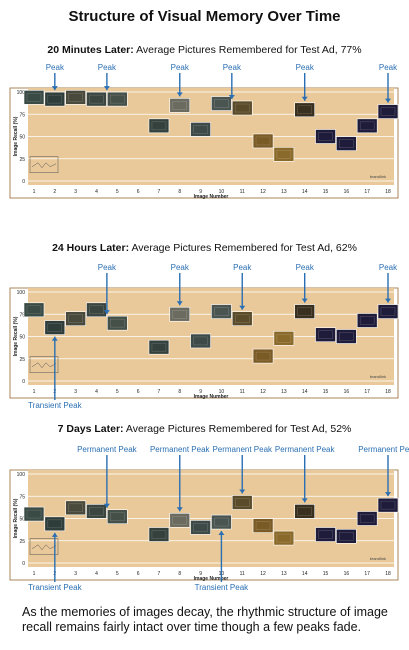 Image resolution: width=409 pixels, height=650 pixels. Describe the element at coordinates (90, 429) in the screenshot. I see `panel-3-lead: 7 Days Later:` at that location.